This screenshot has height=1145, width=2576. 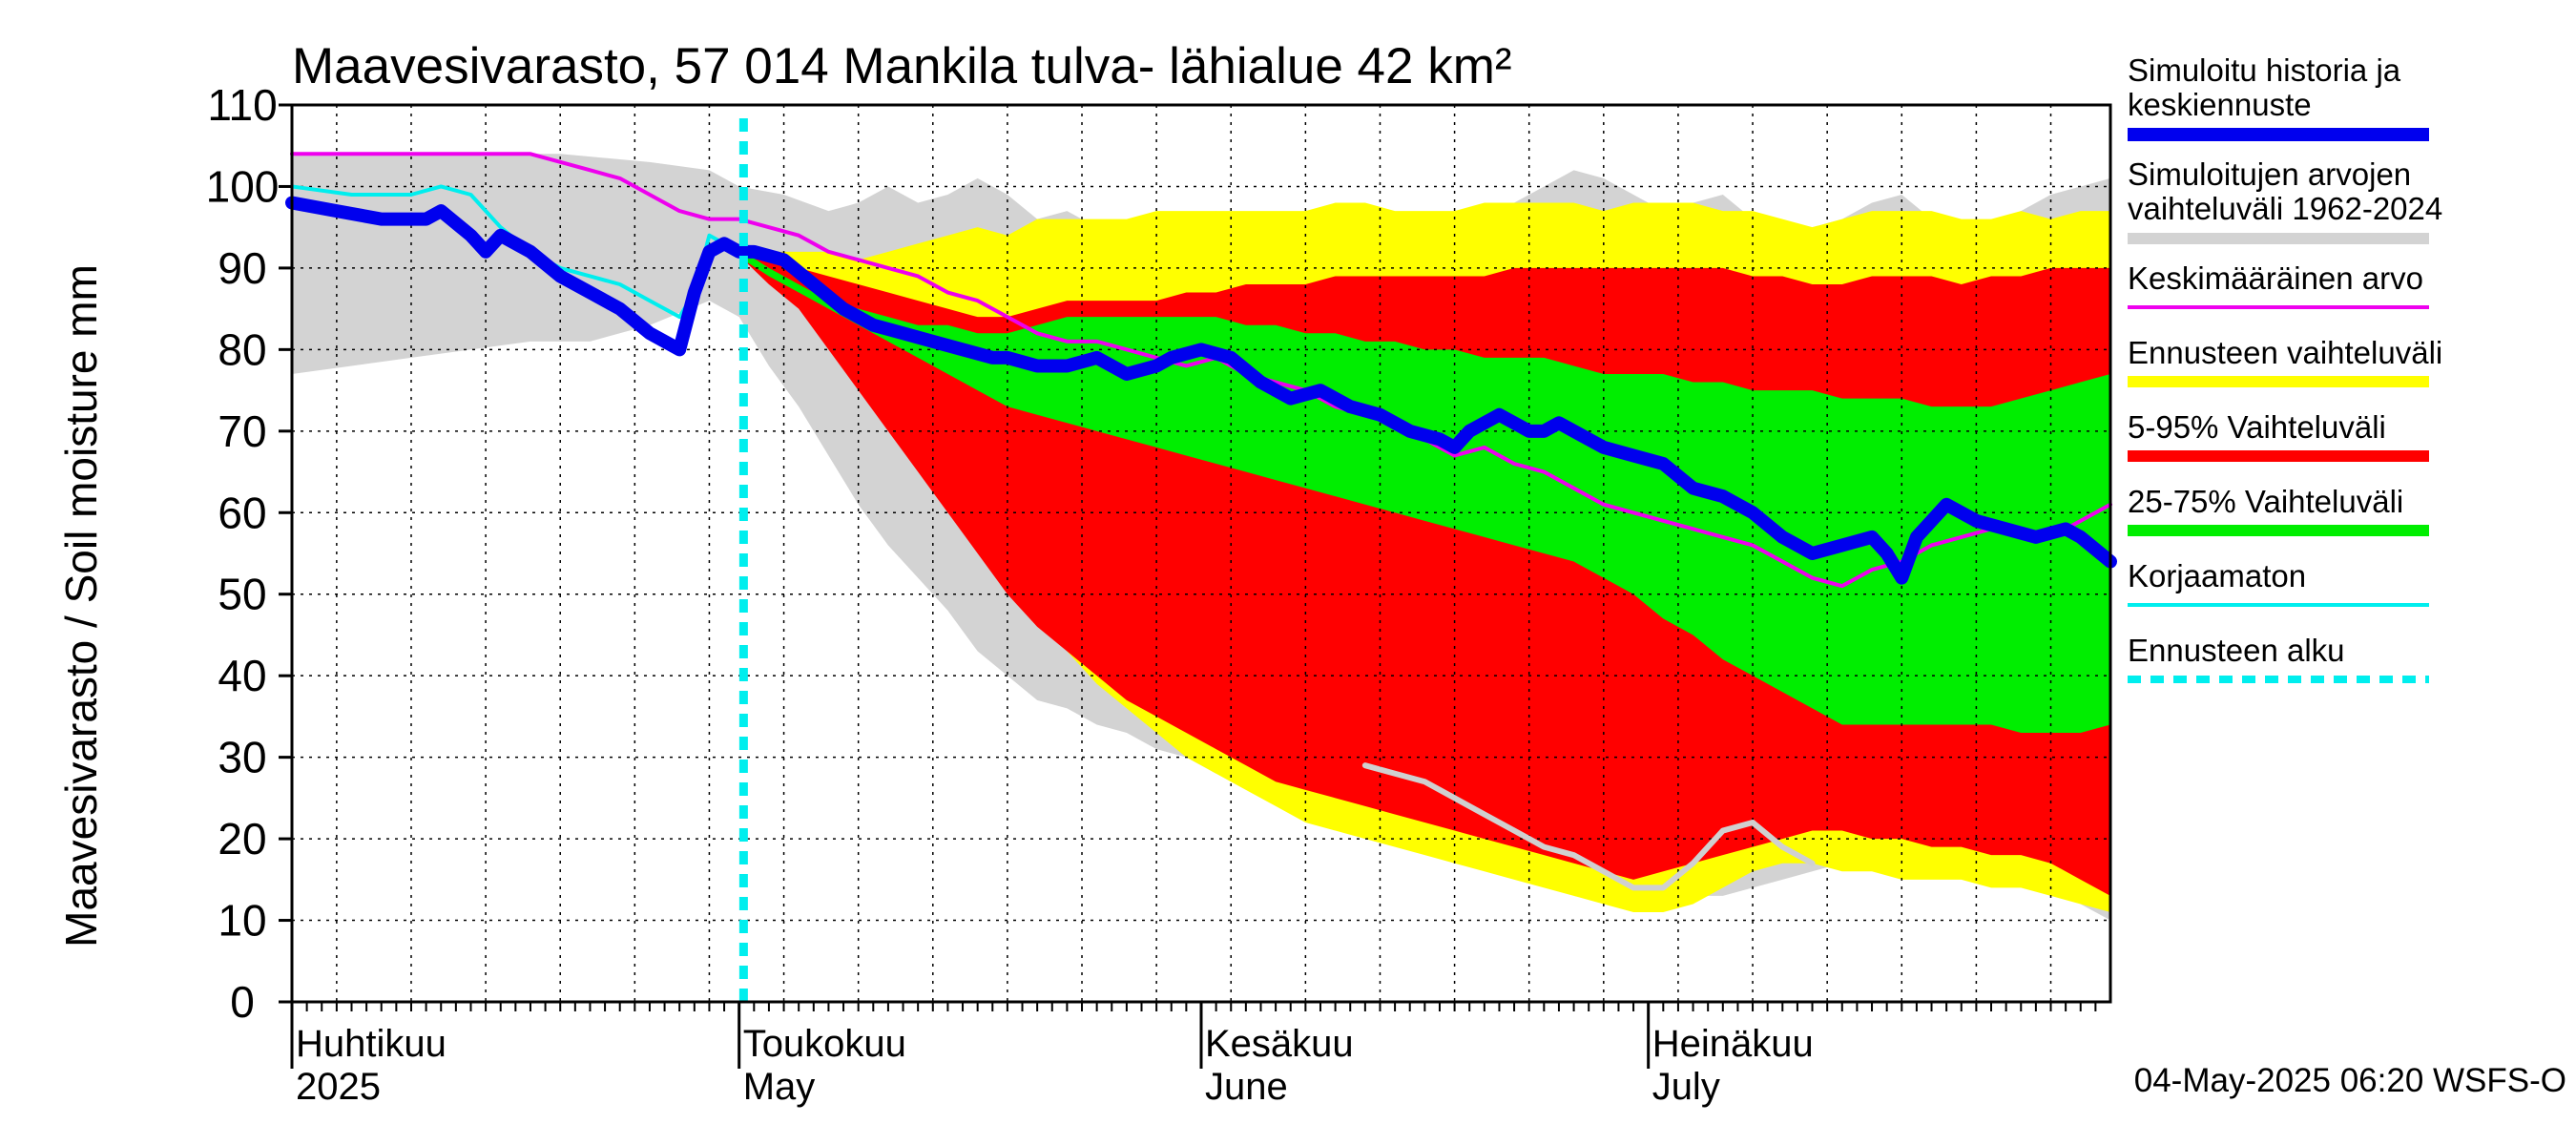 What do you see at coordinates (242, 1002) in the screenshot?
I see `y-tick-label: 0` at bounding box center [242, 1002].